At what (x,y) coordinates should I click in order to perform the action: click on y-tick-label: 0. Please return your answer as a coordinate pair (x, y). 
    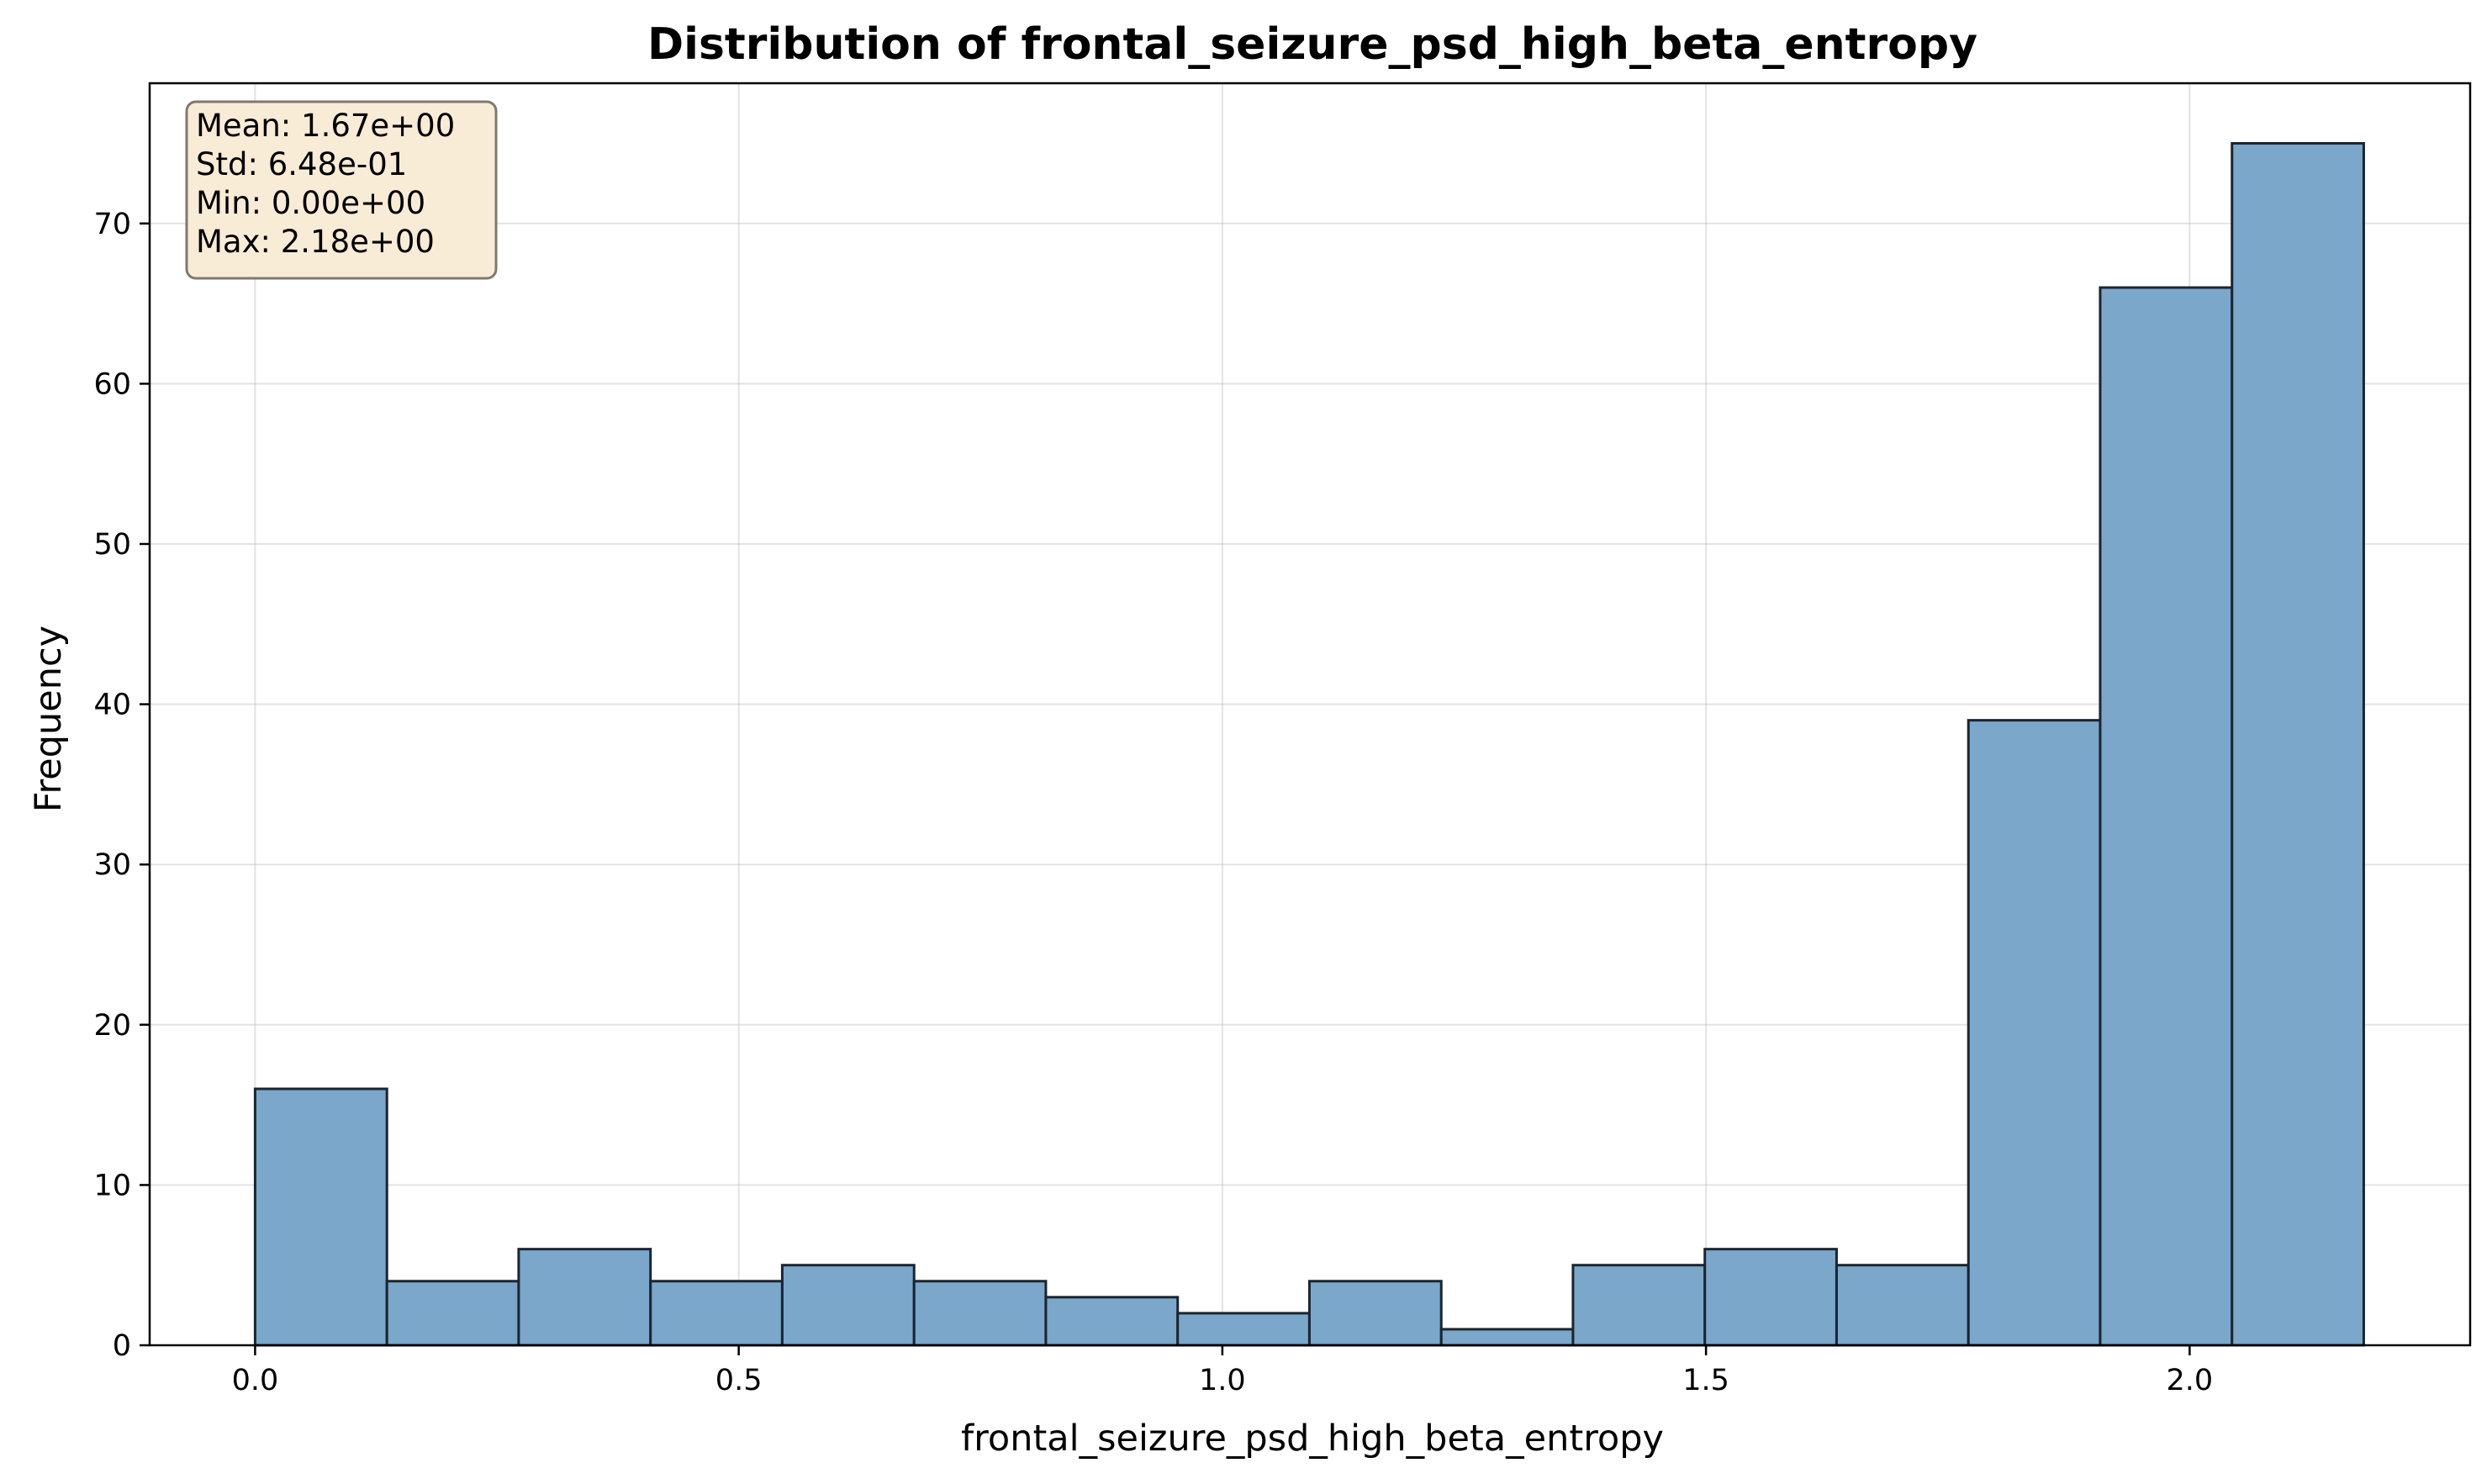
    Looking at the image, I should click on (122, 1346).